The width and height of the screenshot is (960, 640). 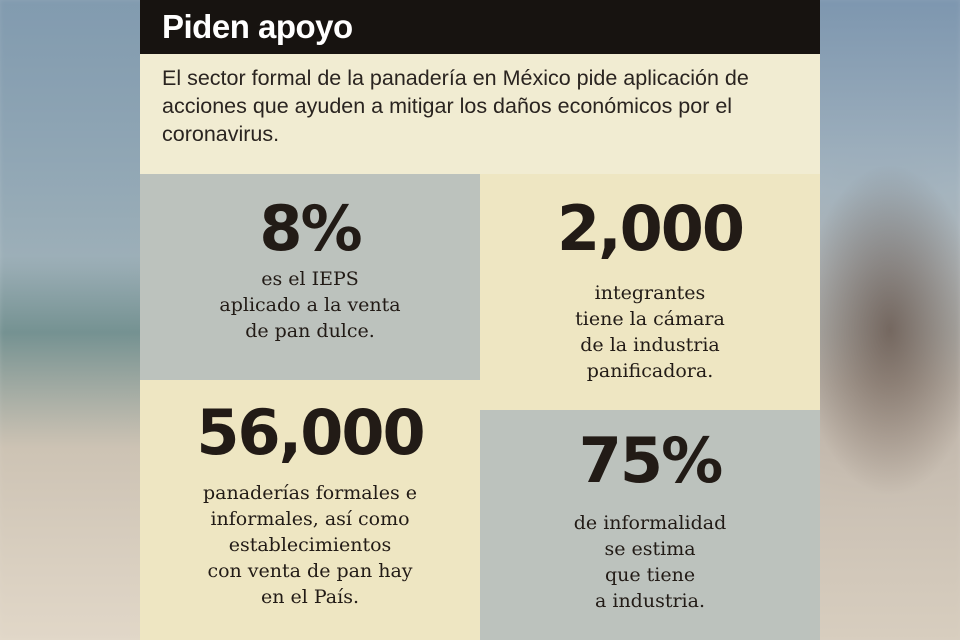 I want to click on stat-value: 8%, so click(x=310, y=228).